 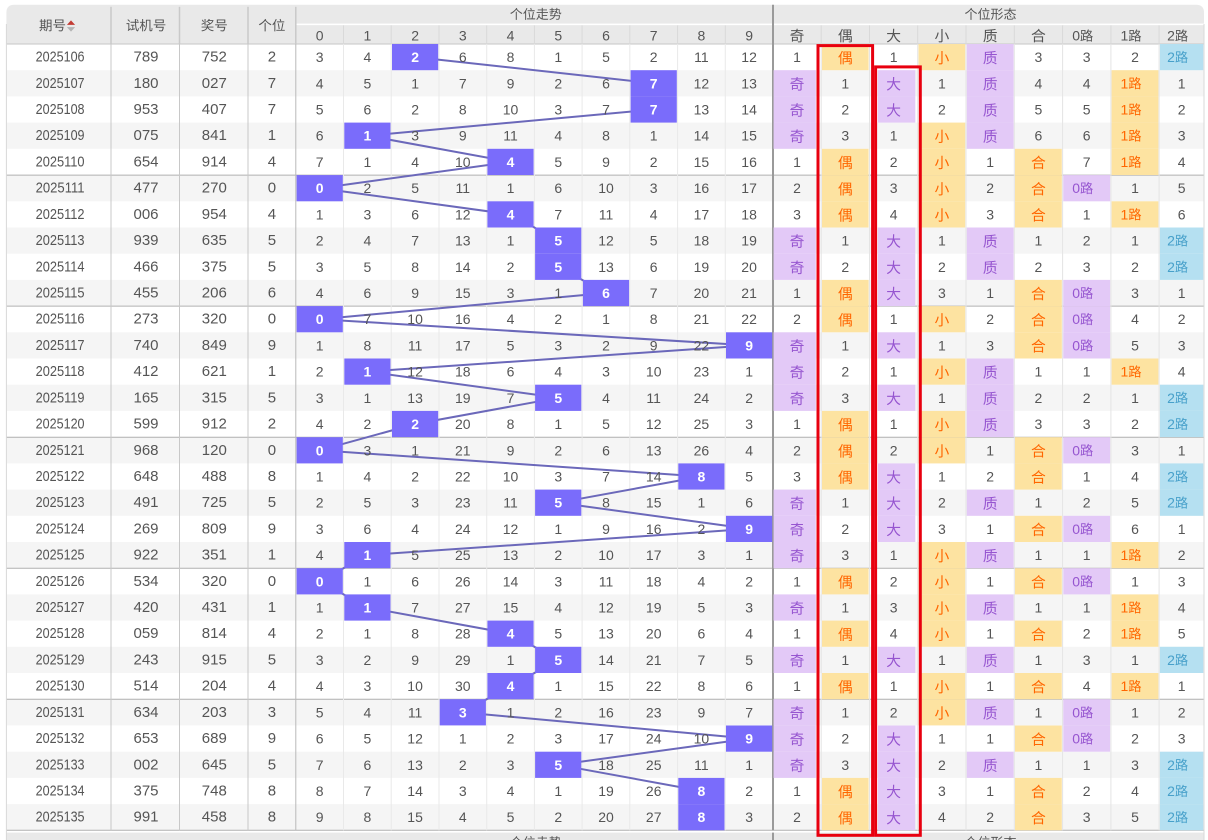 What do you see at coordinates (60, 57) in the screenshot?
I see `svg-text: 2025106` at bounding box center [60, 57].